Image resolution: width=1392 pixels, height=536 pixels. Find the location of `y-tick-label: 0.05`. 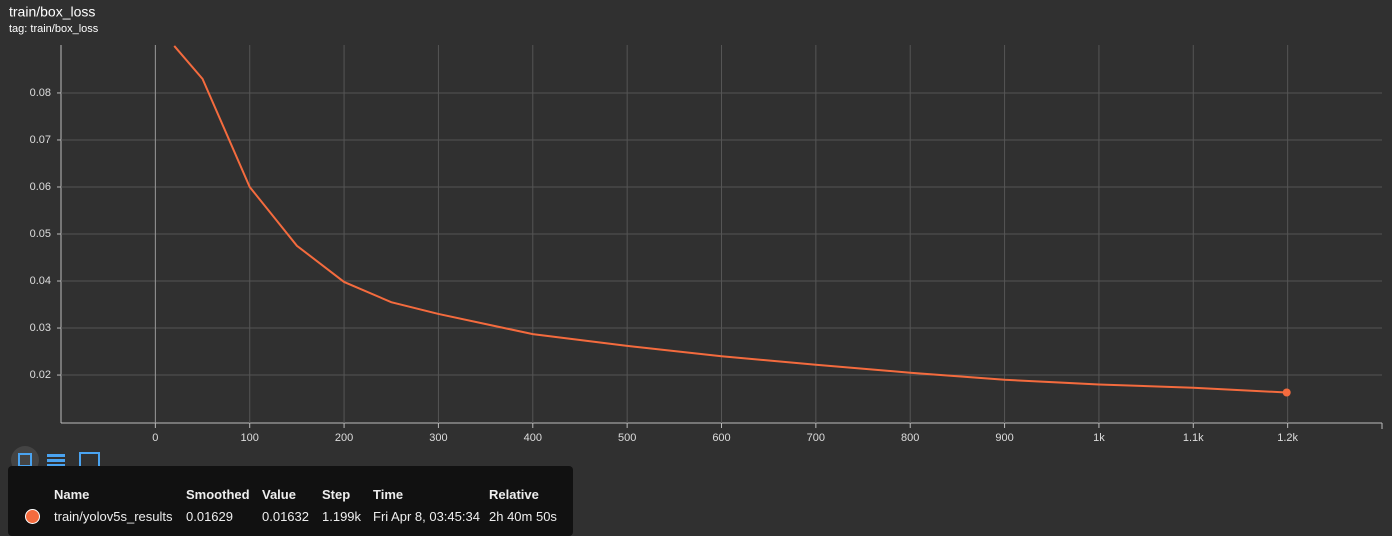

y-tick-label: 0.05 is located at coordinates (40, 234).